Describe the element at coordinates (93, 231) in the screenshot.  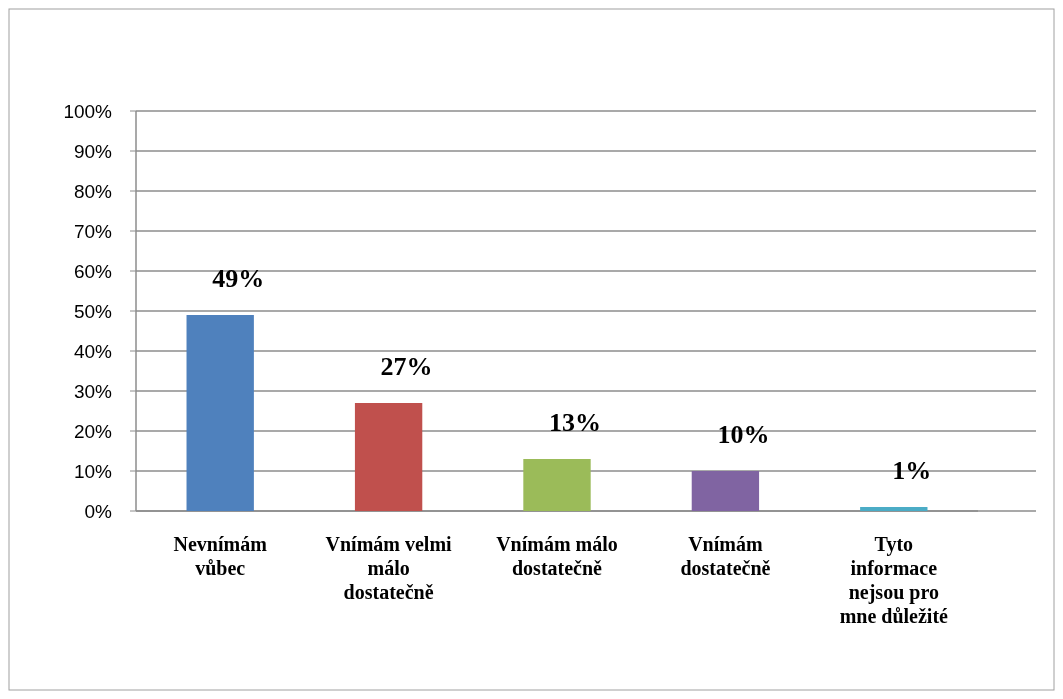
I see `y-tick-label: 70%` at that location.